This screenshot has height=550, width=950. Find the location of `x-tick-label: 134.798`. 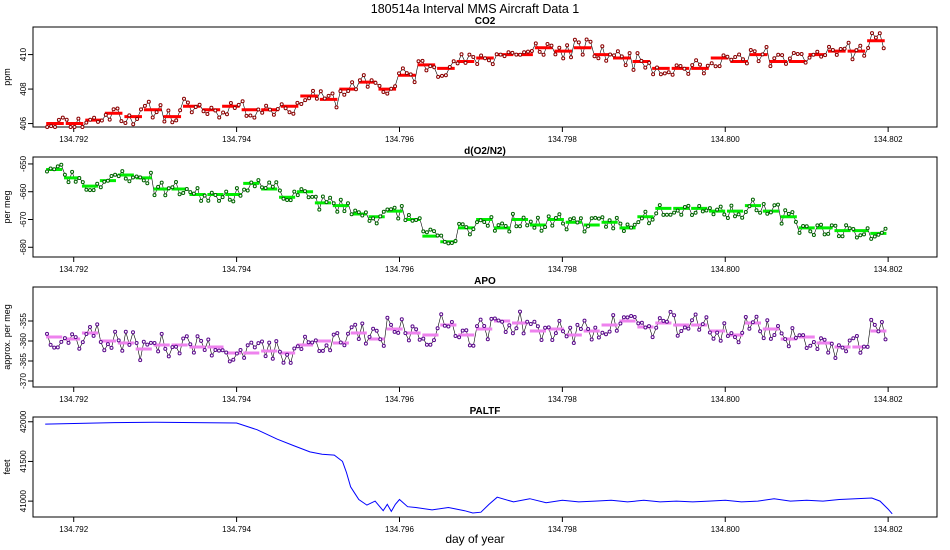

x-tick-label: 134.798 is located at coordinates (562, 399).